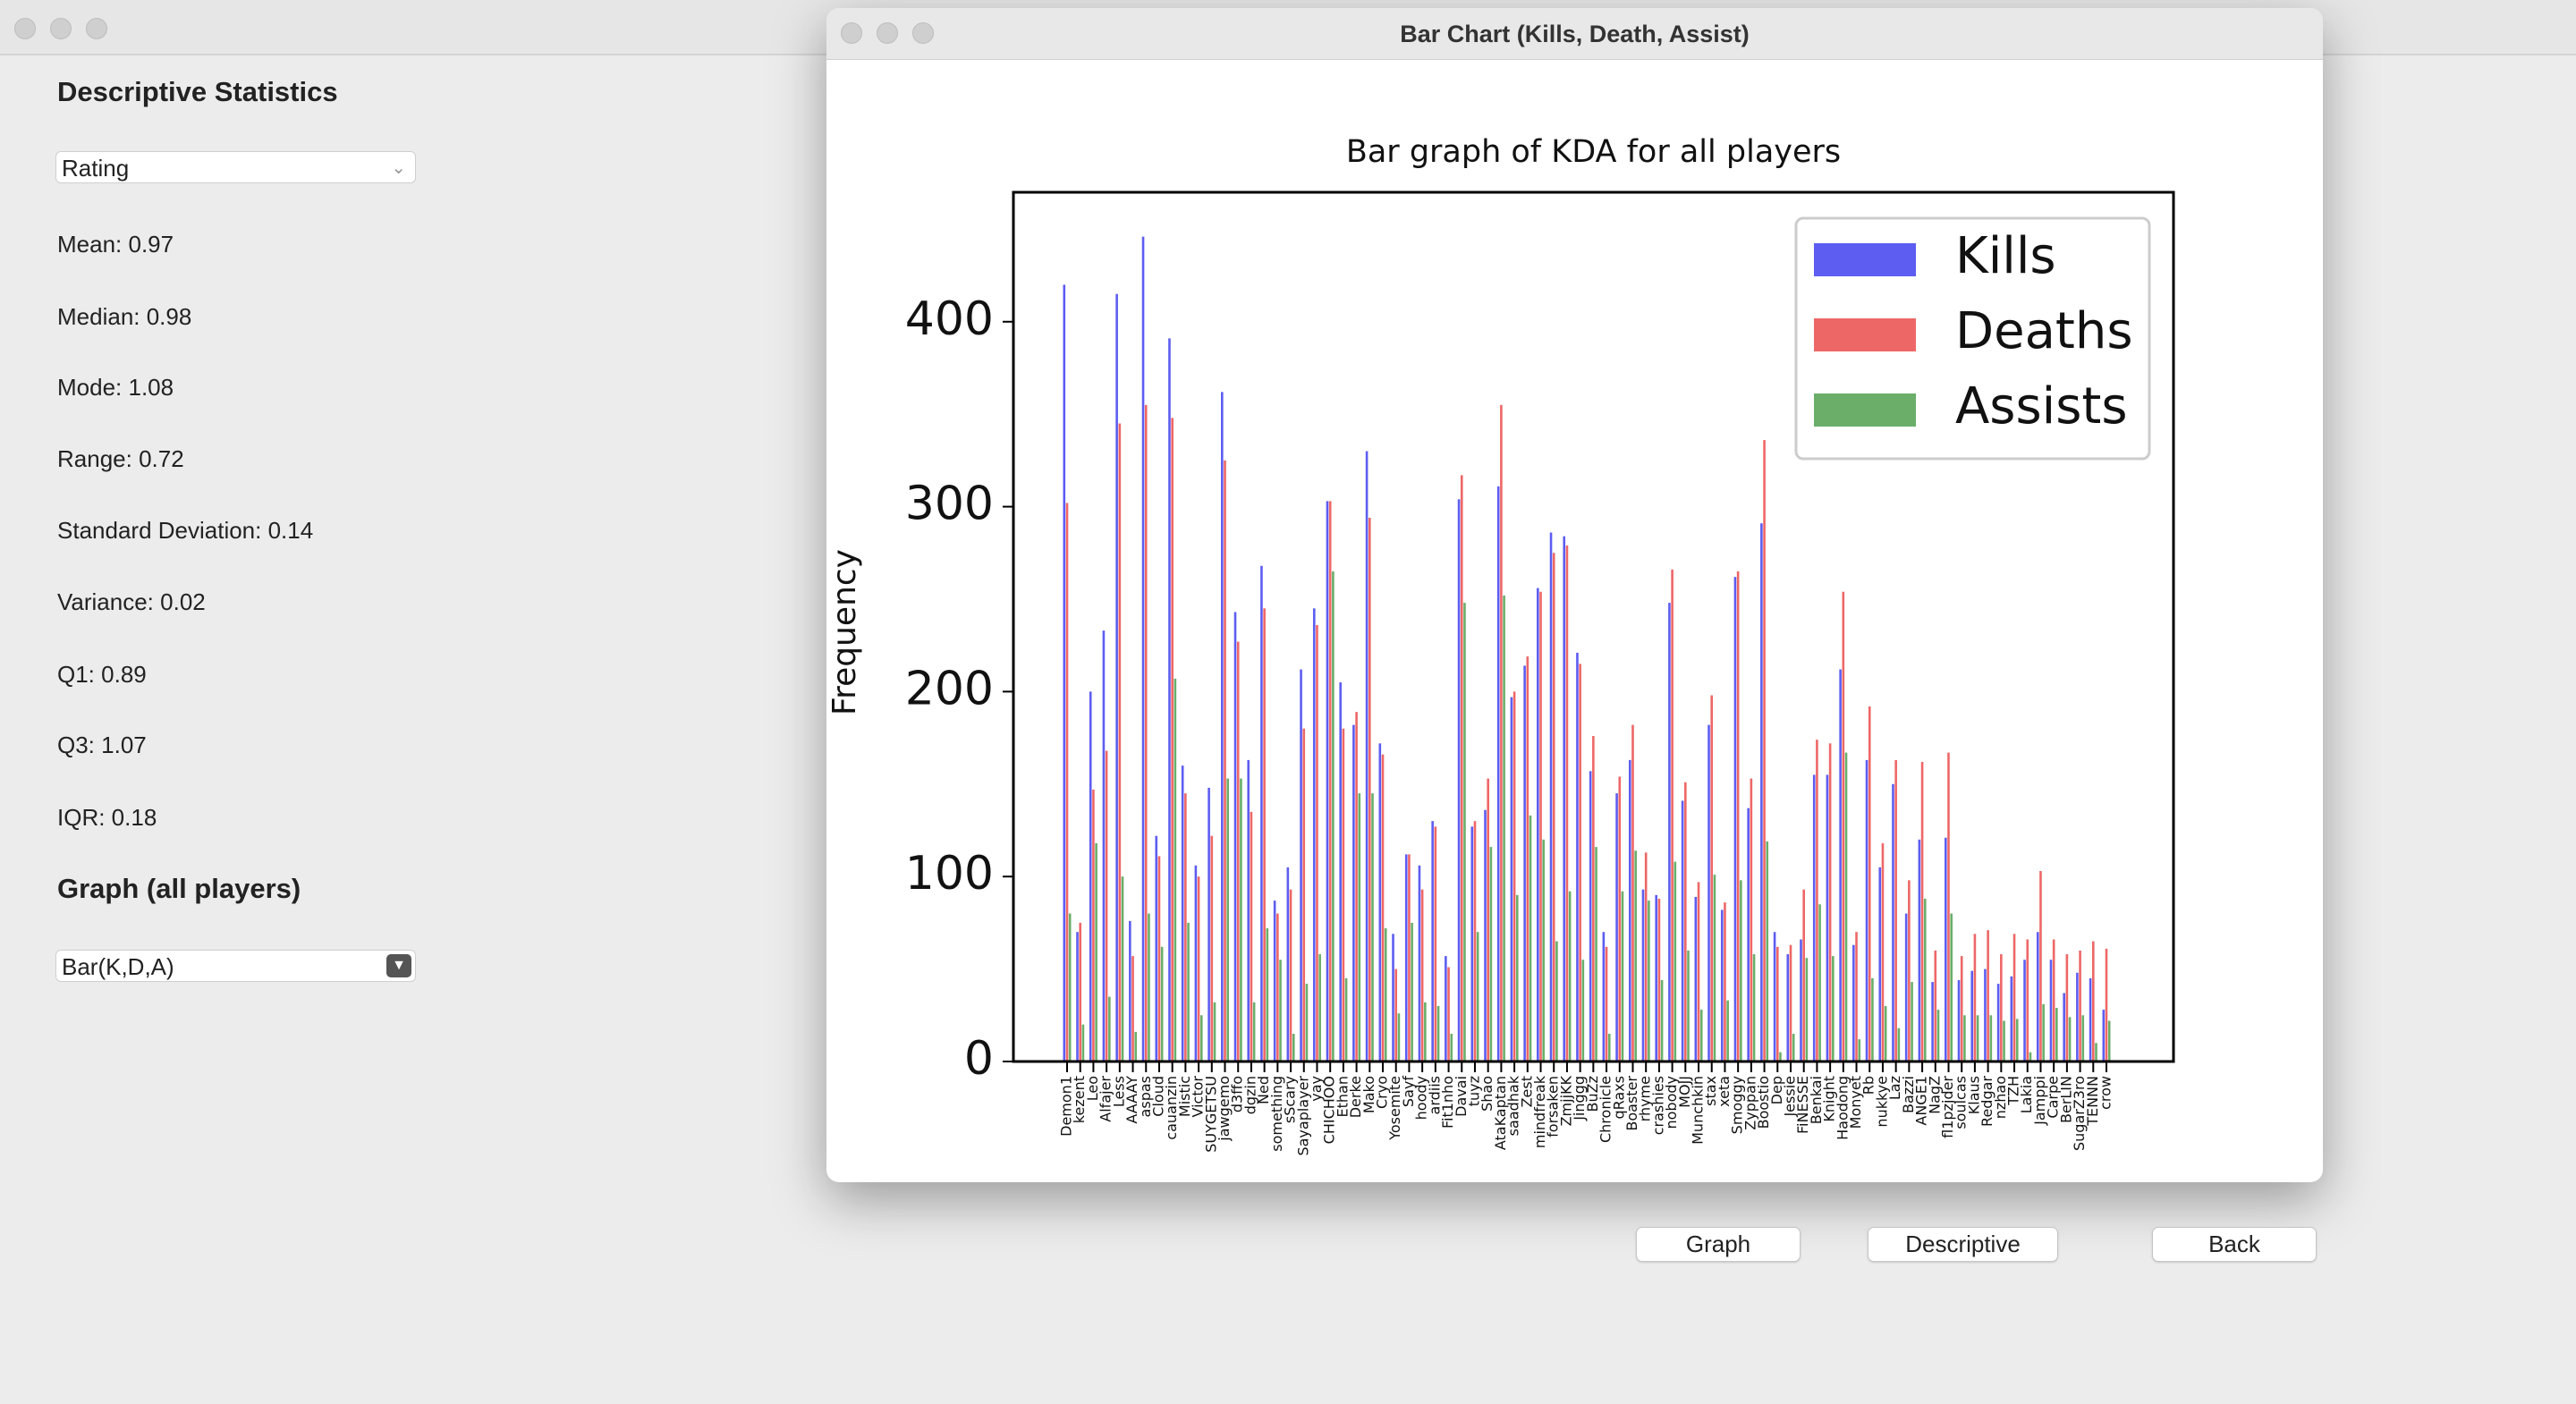  I want to click on y-tick-label: 400, so click(949, 319).